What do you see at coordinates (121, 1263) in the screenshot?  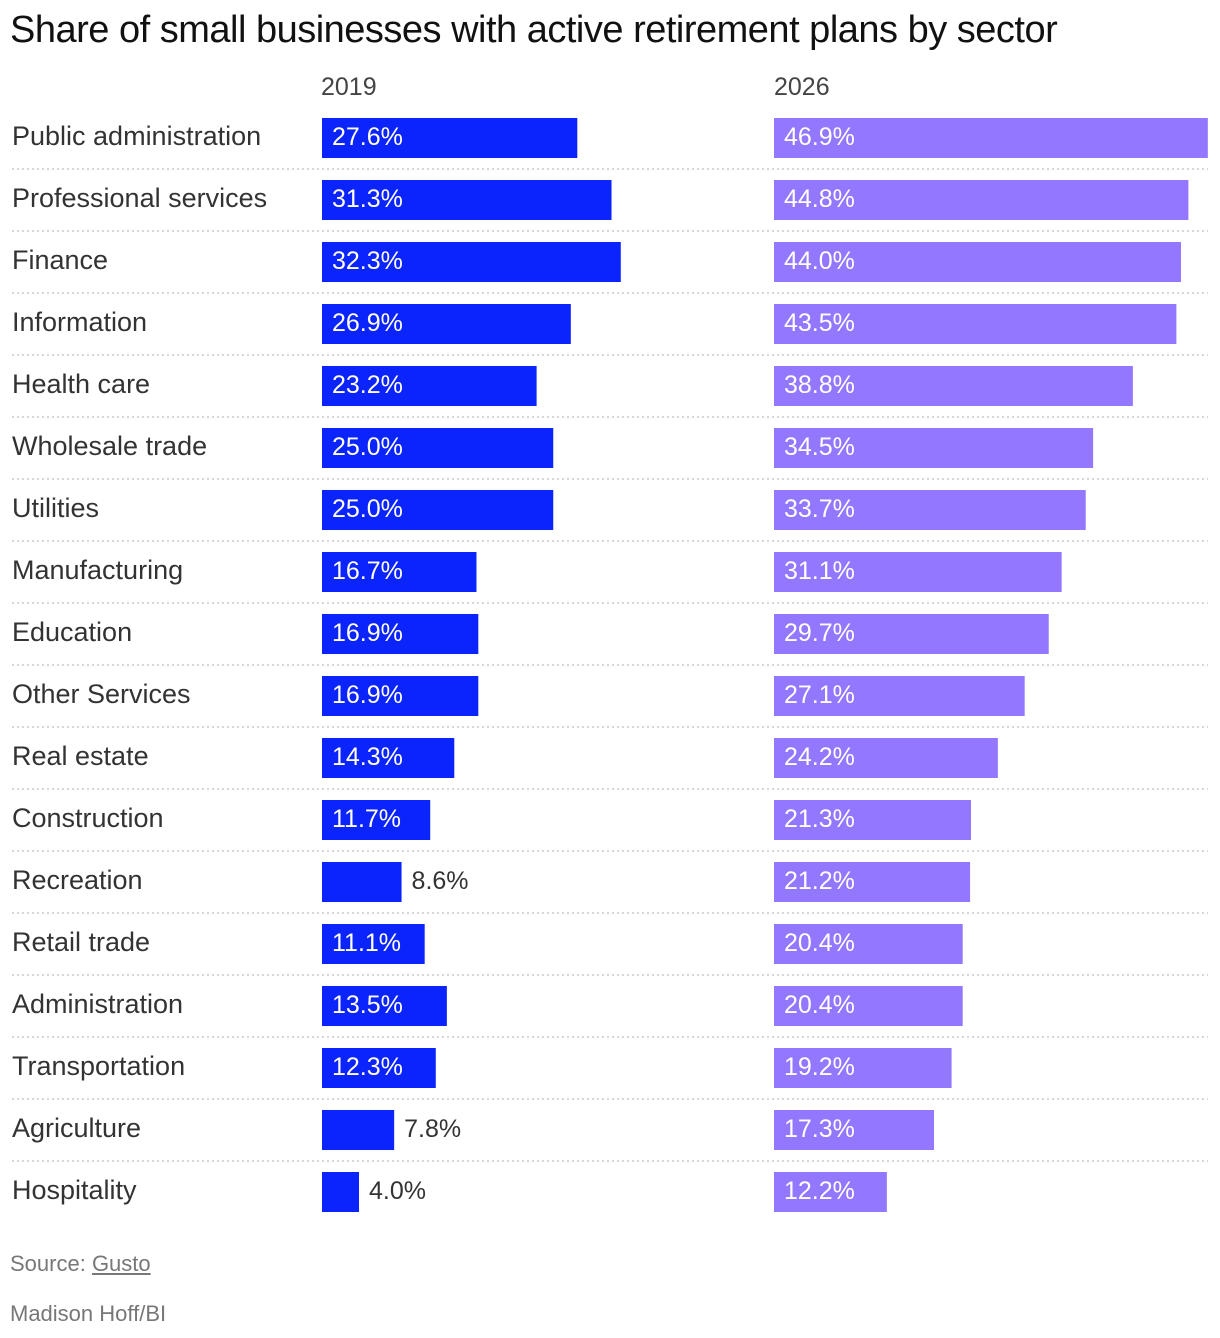 I see `source-link: Gusto` at bounding box center [121, 1263].